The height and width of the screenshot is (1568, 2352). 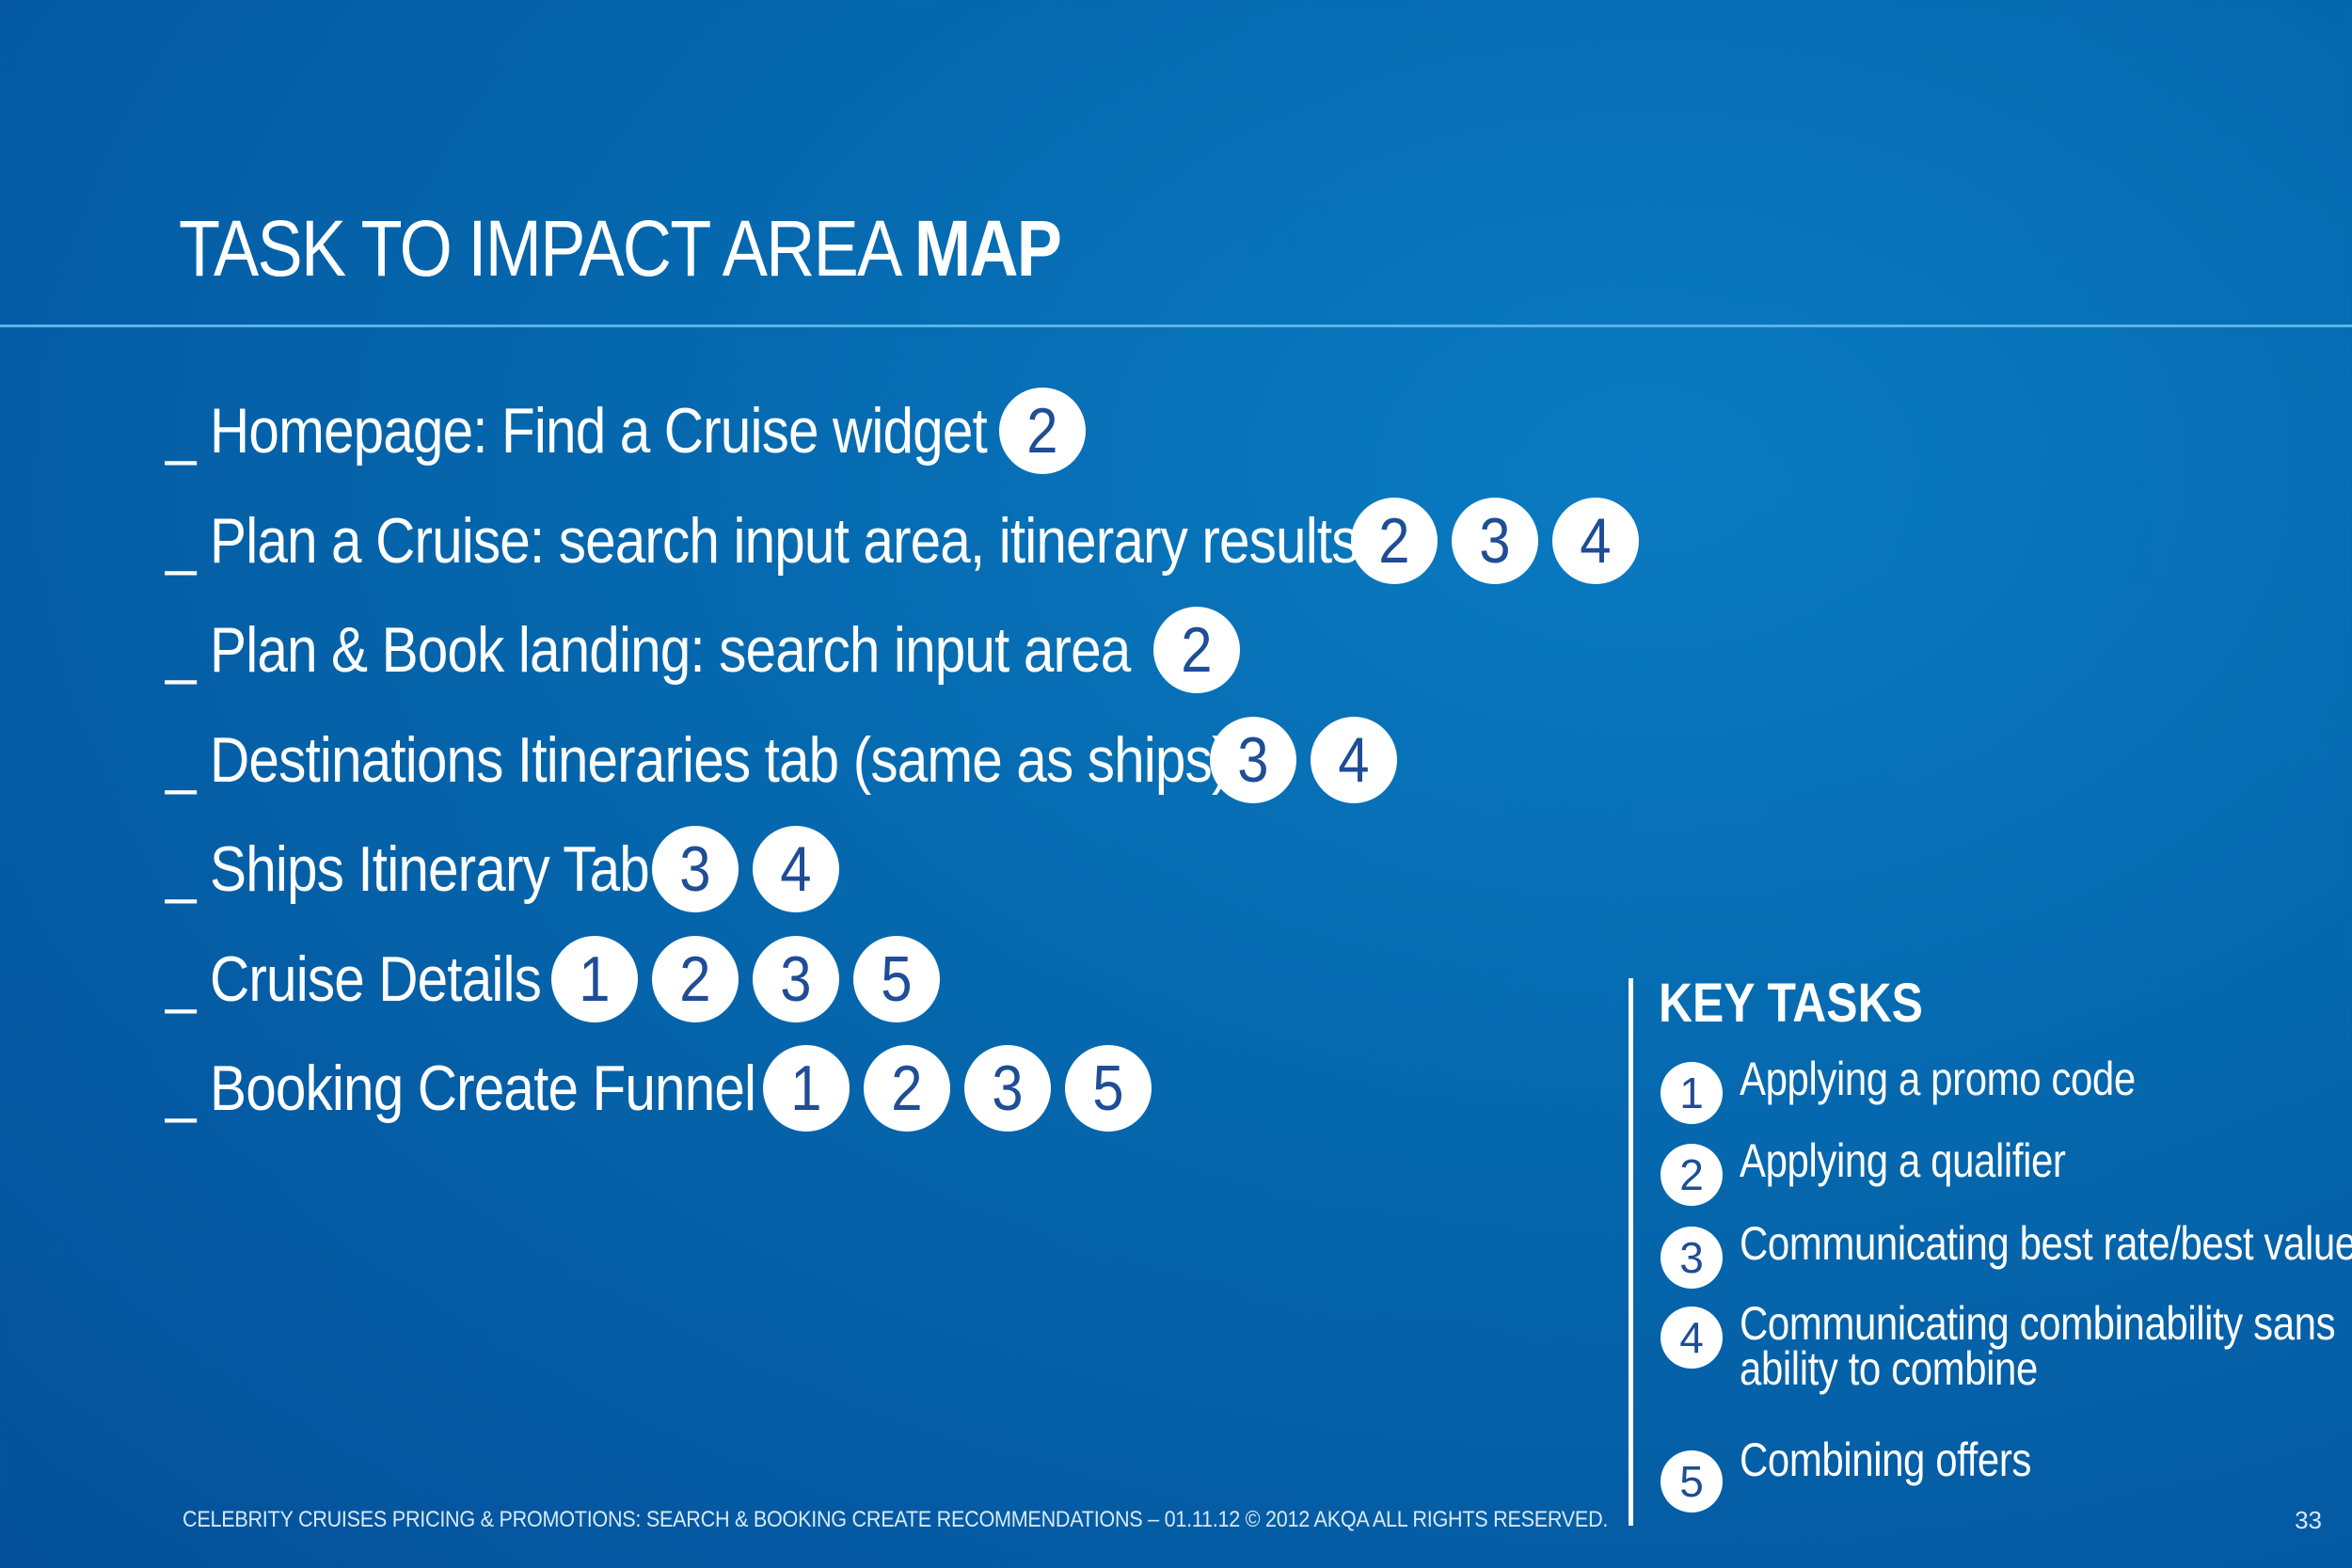 I want to click on key-task-number-badge: 3, so click(x=1692, y=1258).